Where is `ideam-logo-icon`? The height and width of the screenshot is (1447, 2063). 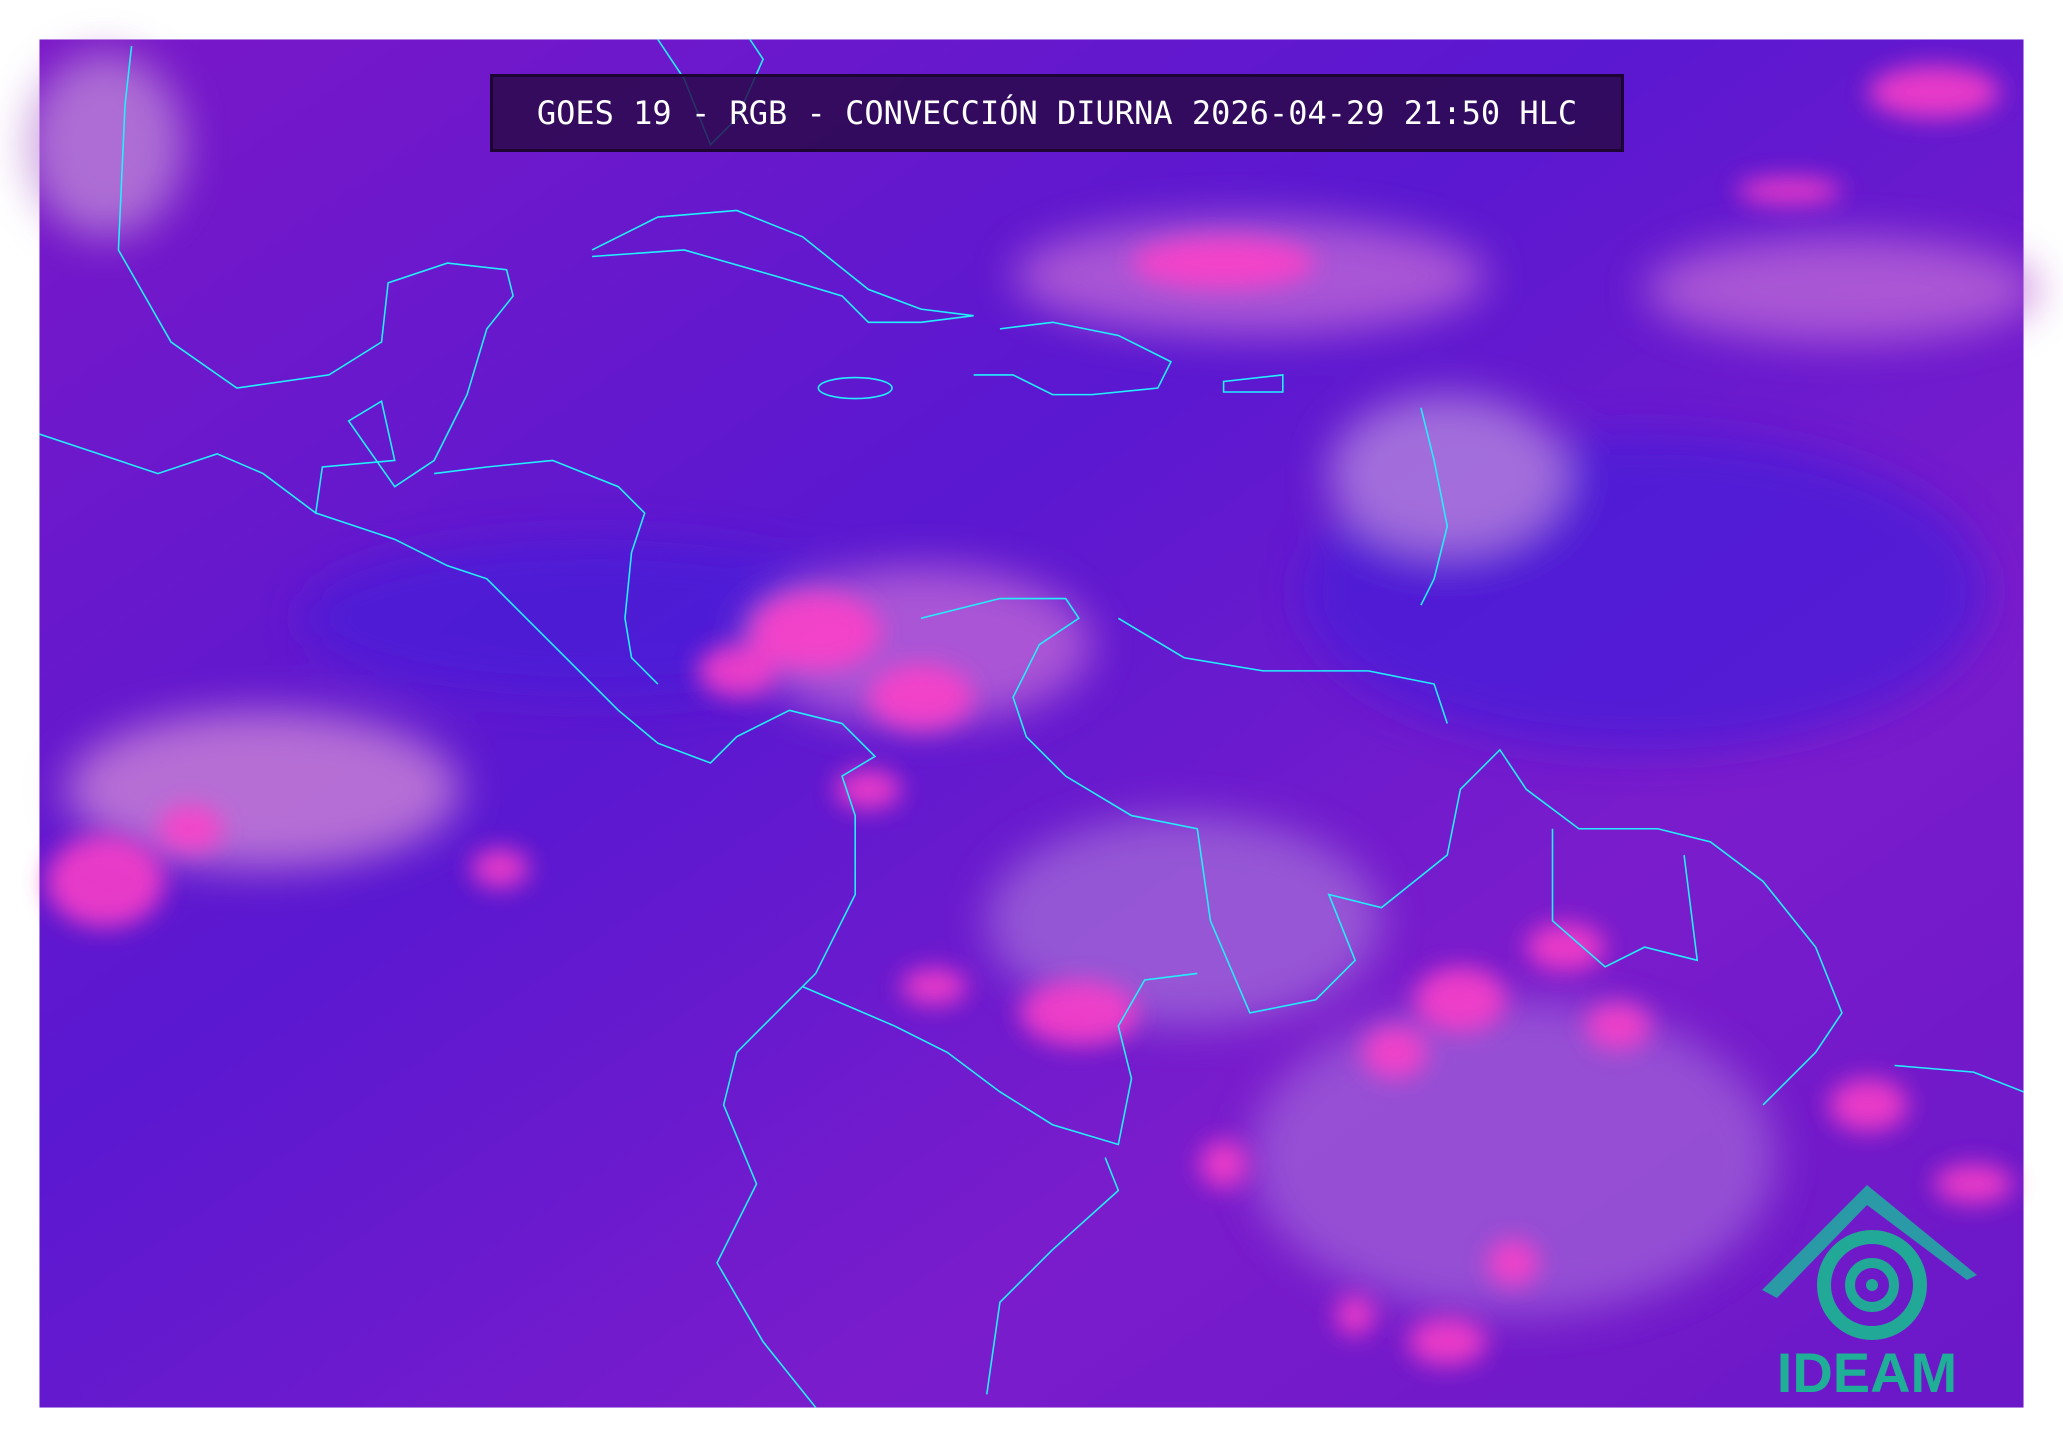 ideam-logo-icon is located at coordinates (1869, 1262).